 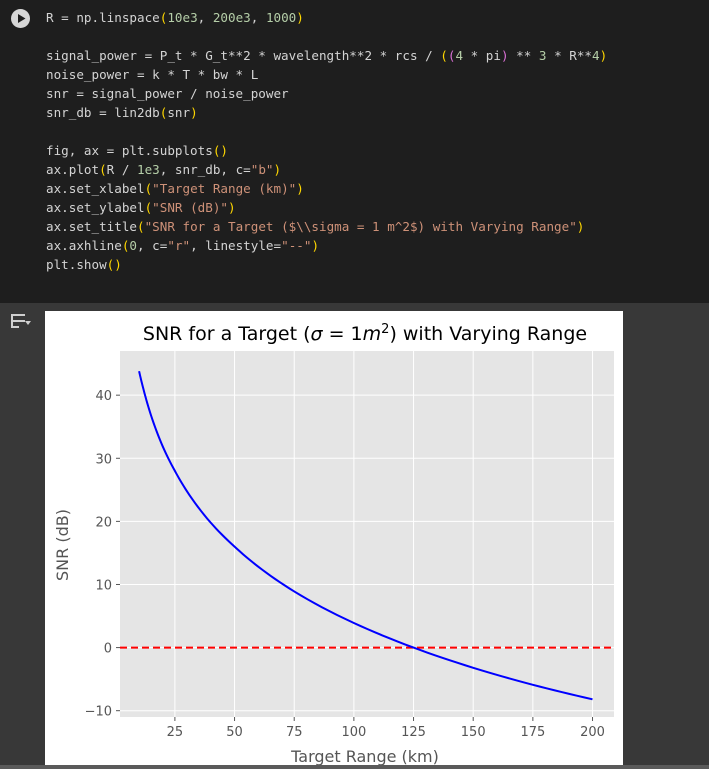 I want to click on y-tick-label: 20, so click(x=103, y=522).